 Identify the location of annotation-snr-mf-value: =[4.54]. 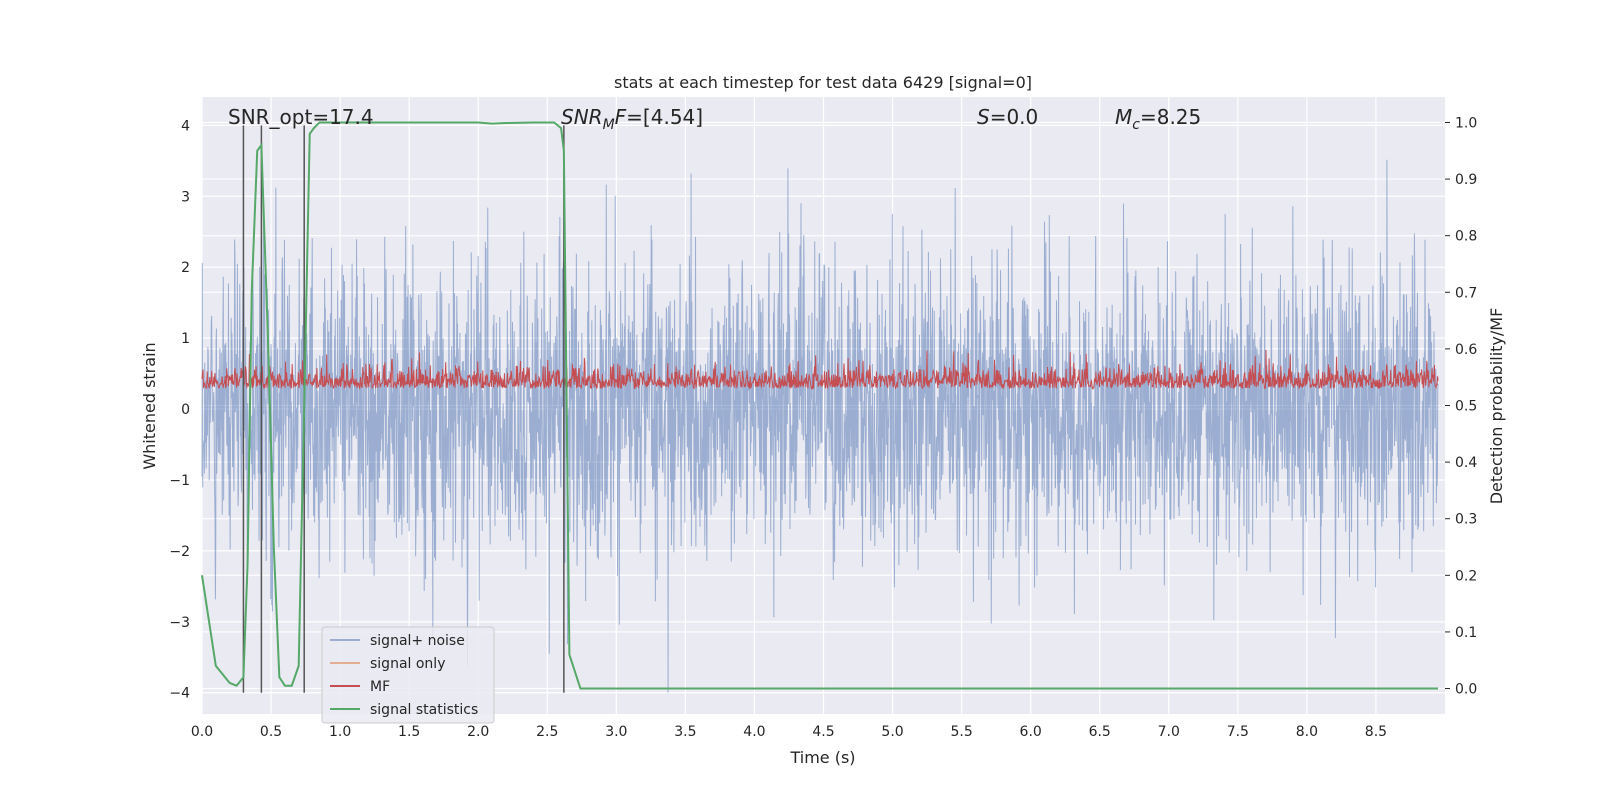
(664, 117).